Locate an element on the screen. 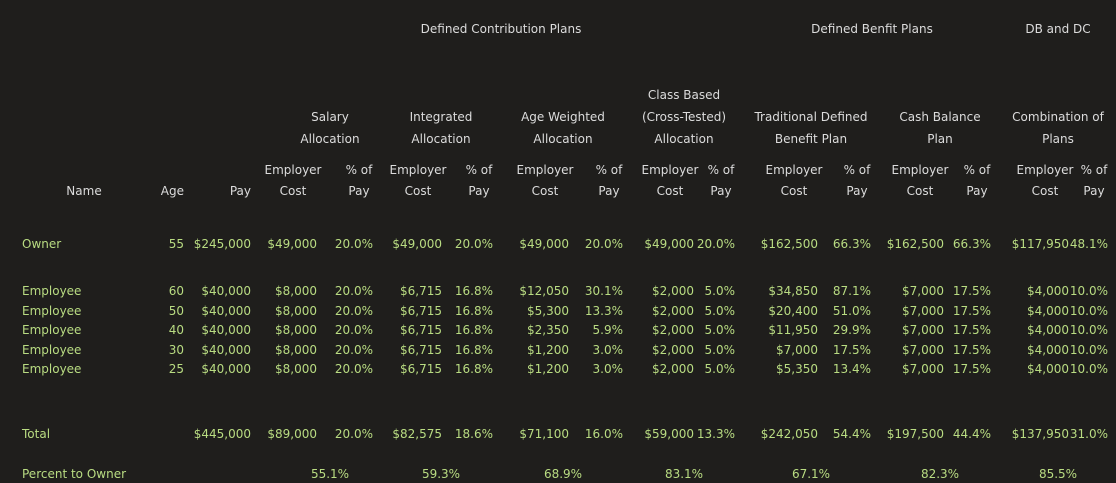 This screenshot has height=483, width=1116. total-employer-cost: $89,000 is located at coordinates (292, 434).